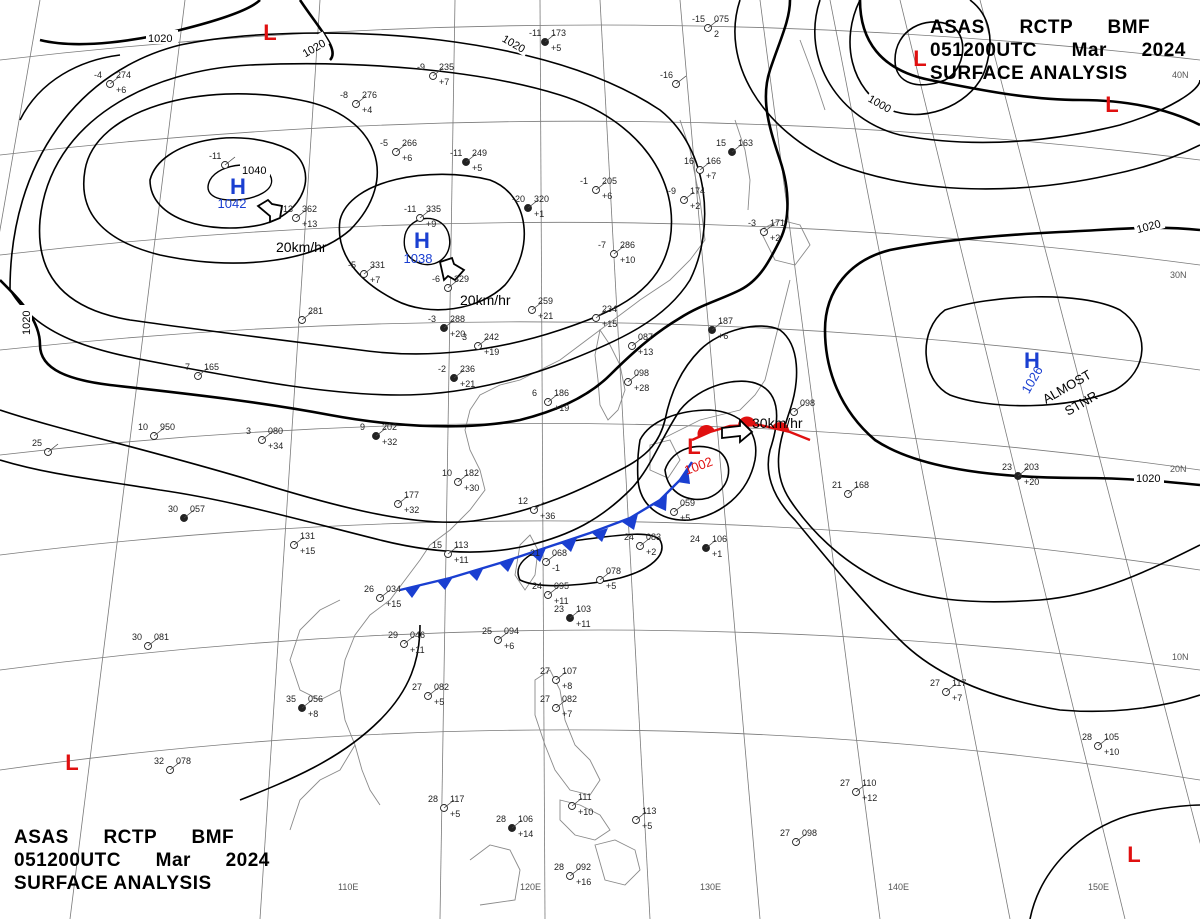 The height and width of the screenshot is (919, 1200). I want to click on station-pressure: 046, so click(417, 635).